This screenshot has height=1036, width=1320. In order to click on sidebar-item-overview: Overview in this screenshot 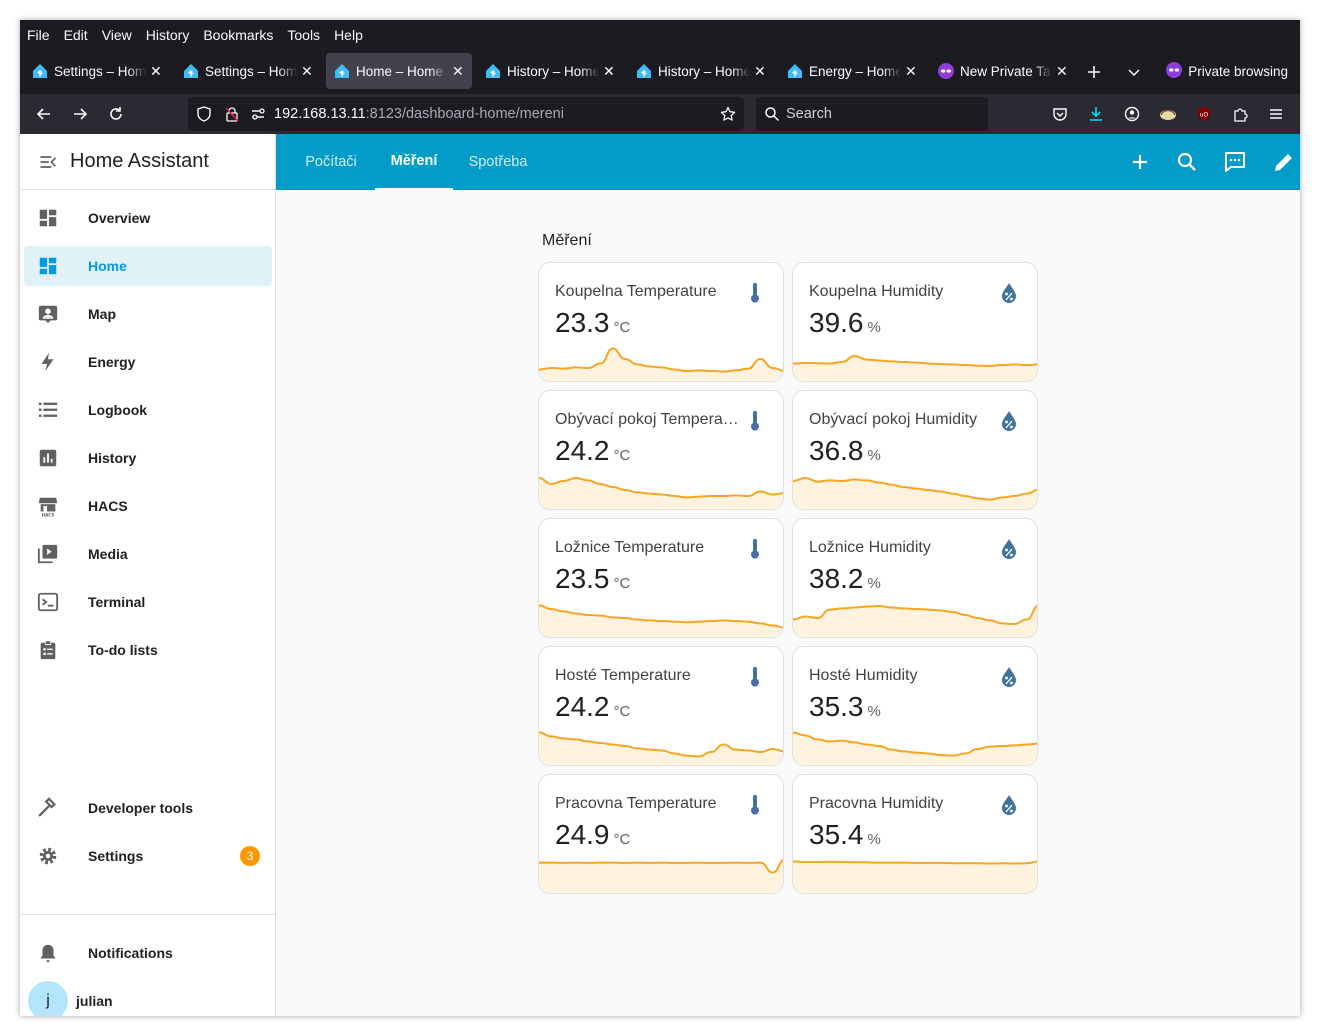, I will do `click(148, 218)`.